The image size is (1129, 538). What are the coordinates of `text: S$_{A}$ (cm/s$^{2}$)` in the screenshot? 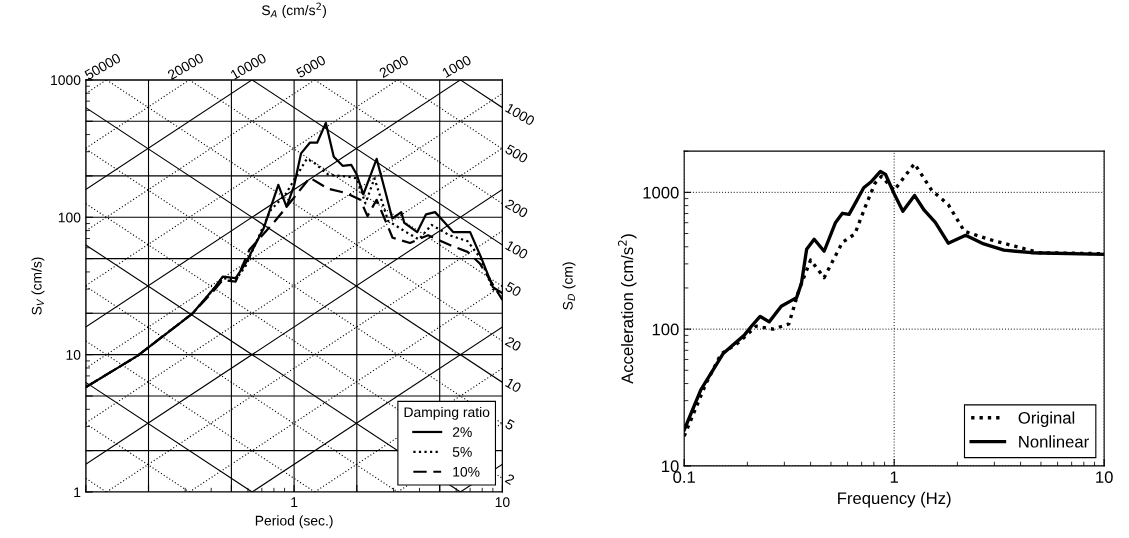 It's located at (294, 10).